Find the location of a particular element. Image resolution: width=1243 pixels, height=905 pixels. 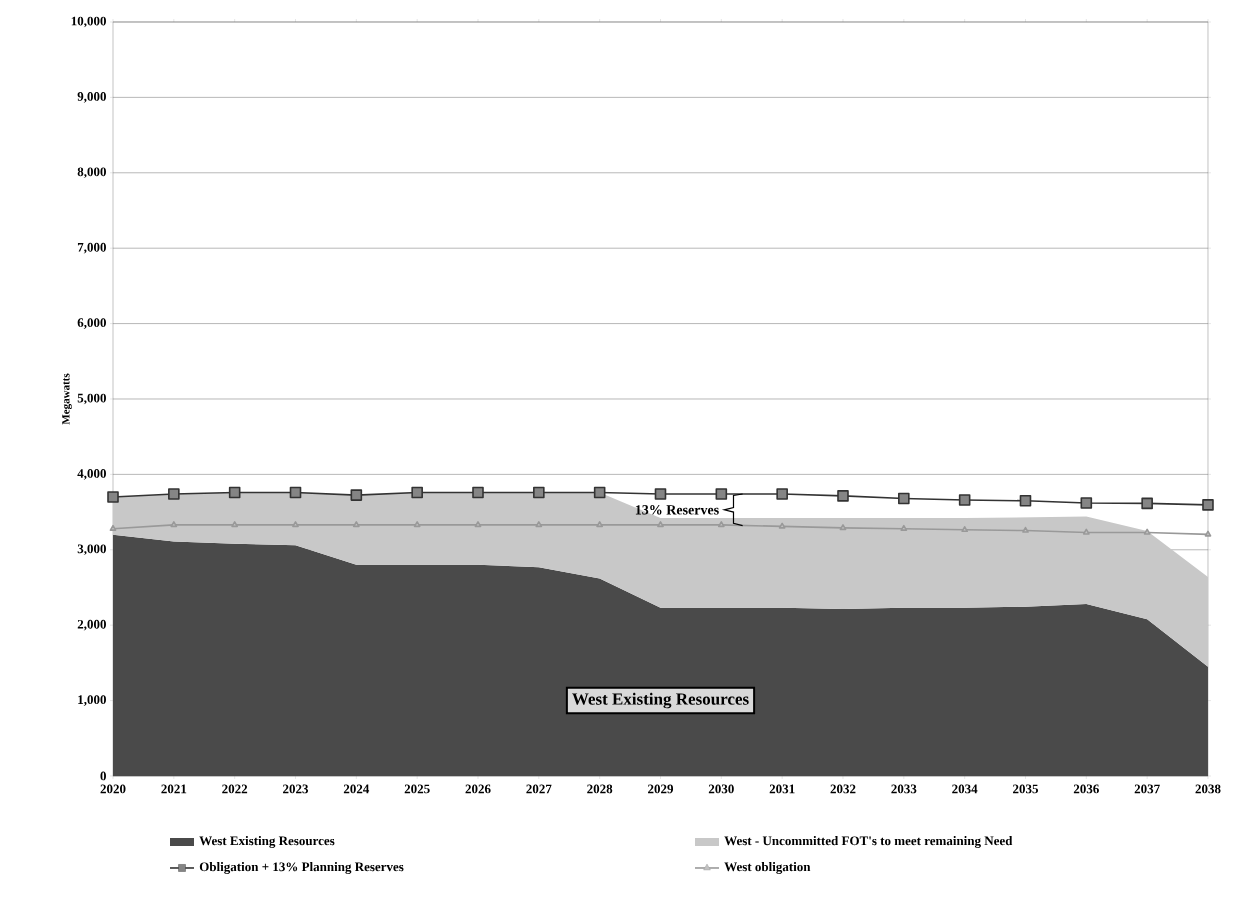

x-tick-label: 2028 is located at coordinates (600, 789).